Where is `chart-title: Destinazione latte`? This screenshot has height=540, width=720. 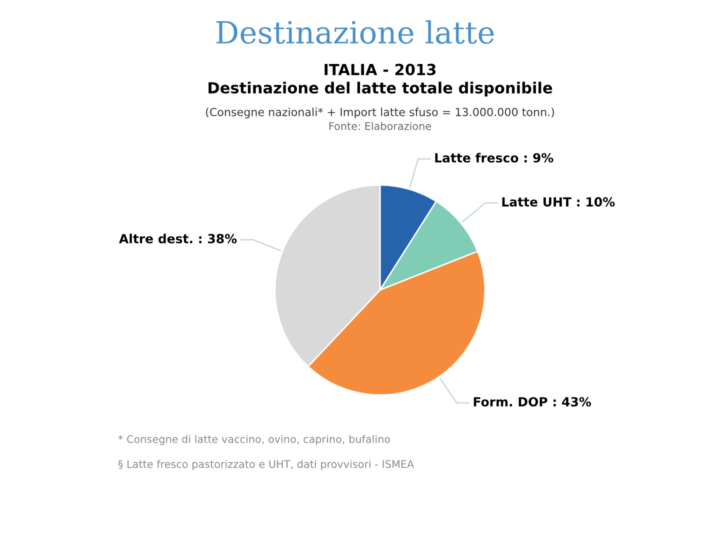
chart-title: Destinazione latte is located at coordinates (355, 32).